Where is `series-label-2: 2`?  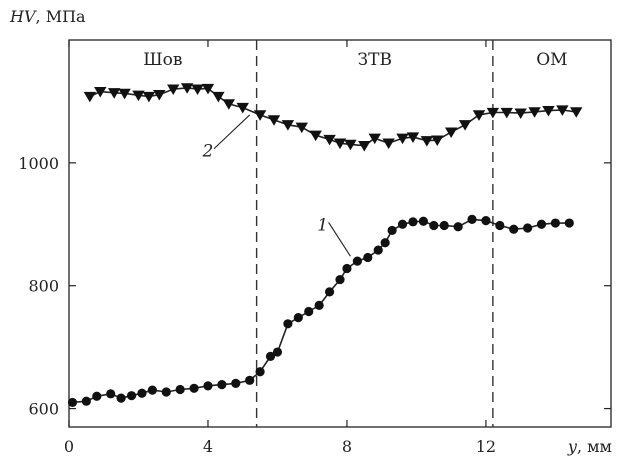 series-label-2: 2 is located at coordinates (208, 152).